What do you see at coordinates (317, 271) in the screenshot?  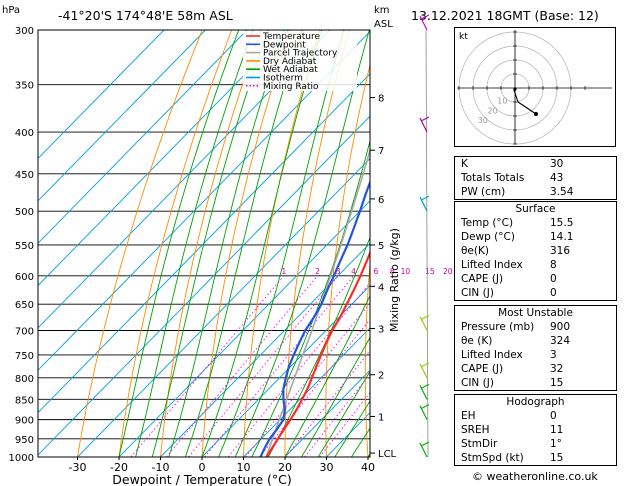 I see `mixing-ratio-tick-label: 2` at bounding box center [317, 271].